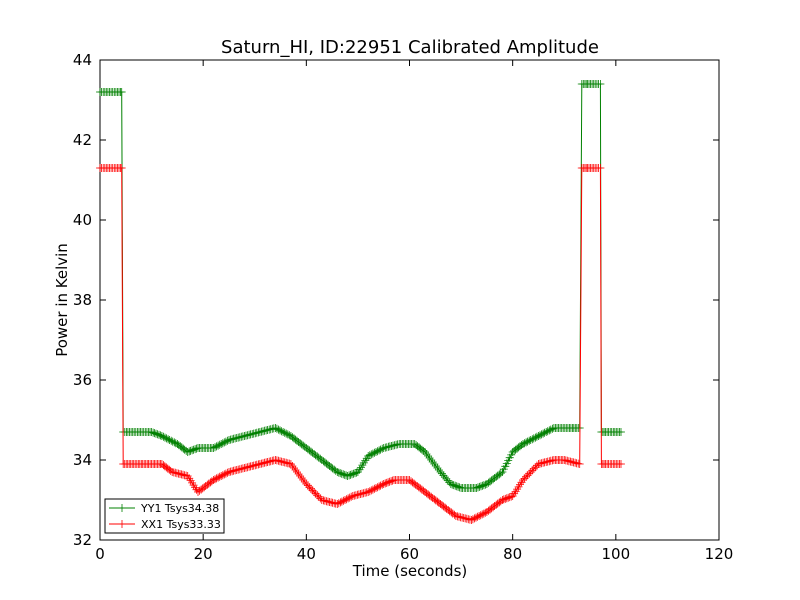 This screenshot has height=600, width=800. Describe the element at coordinates (164, 516) in the screenshot. I see `legend-box` at that location.